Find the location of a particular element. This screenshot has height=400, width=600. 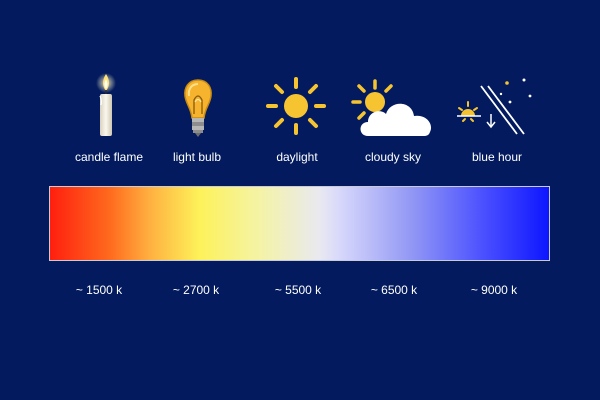

label-blue-hour: blue hour is located at coordinates (497, 157).